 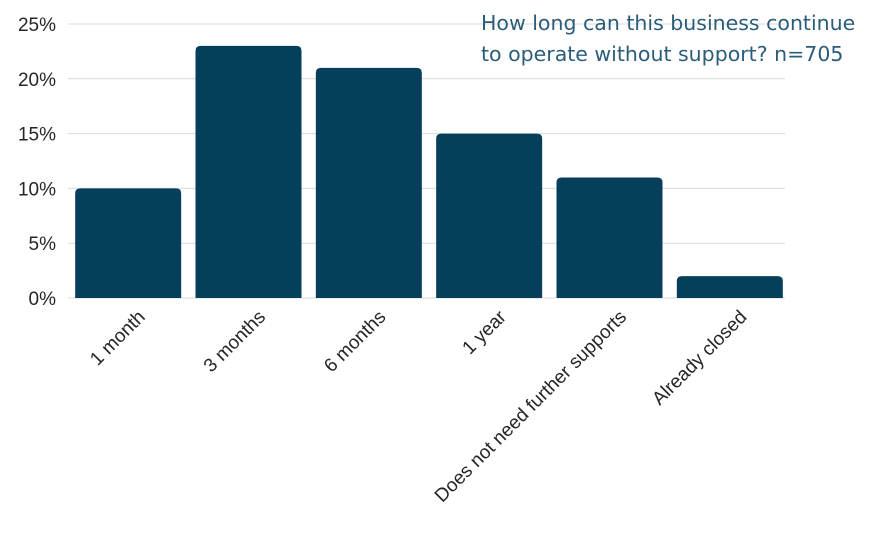 What do you see at coordinates (662, 54) in the screenshot?
I see `chart-title-line-2: to operate without support? n=705` at bounding box center [662, 54].